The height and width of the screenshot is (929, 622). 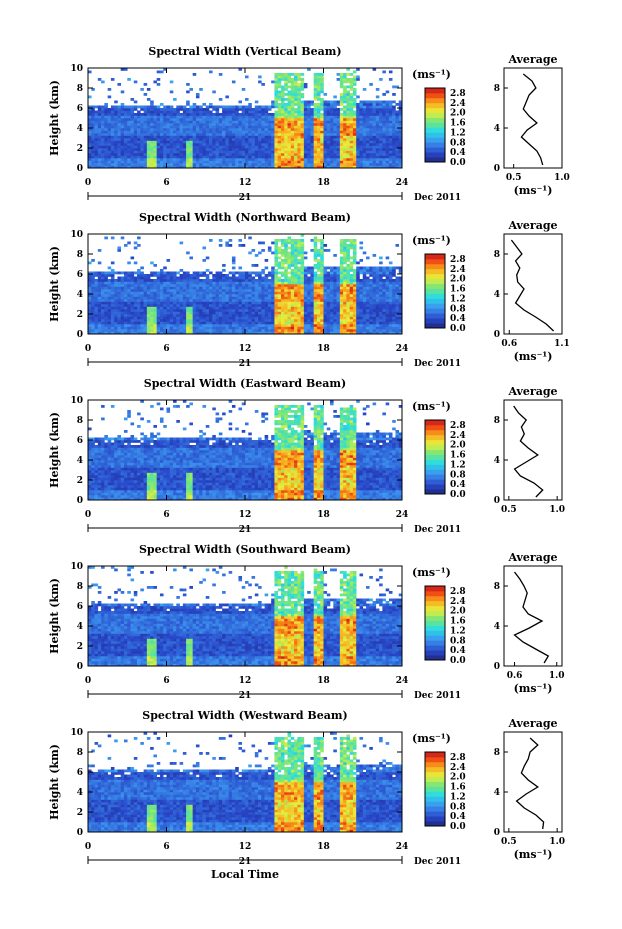 I want to click on colorbar-segment, so click(x=435, y=115).